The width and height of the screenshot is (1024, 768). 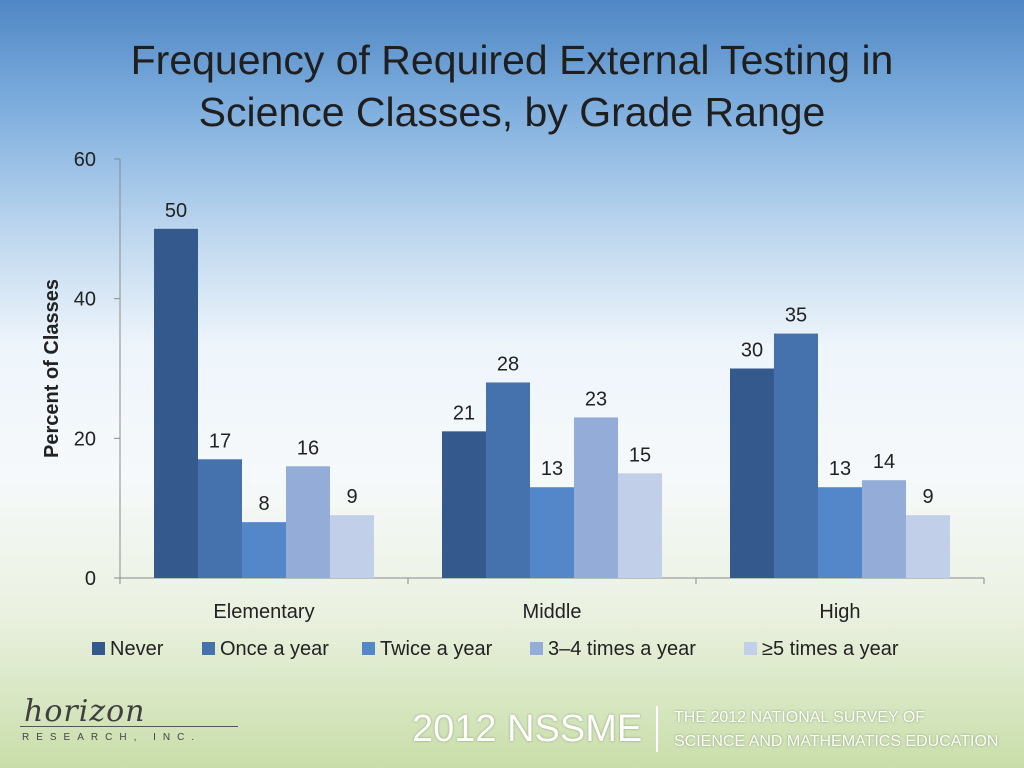 What do you see at coordinates (508, 364) in the screenshot?
I see `data-label: 28` at bounding box center [508, 364].